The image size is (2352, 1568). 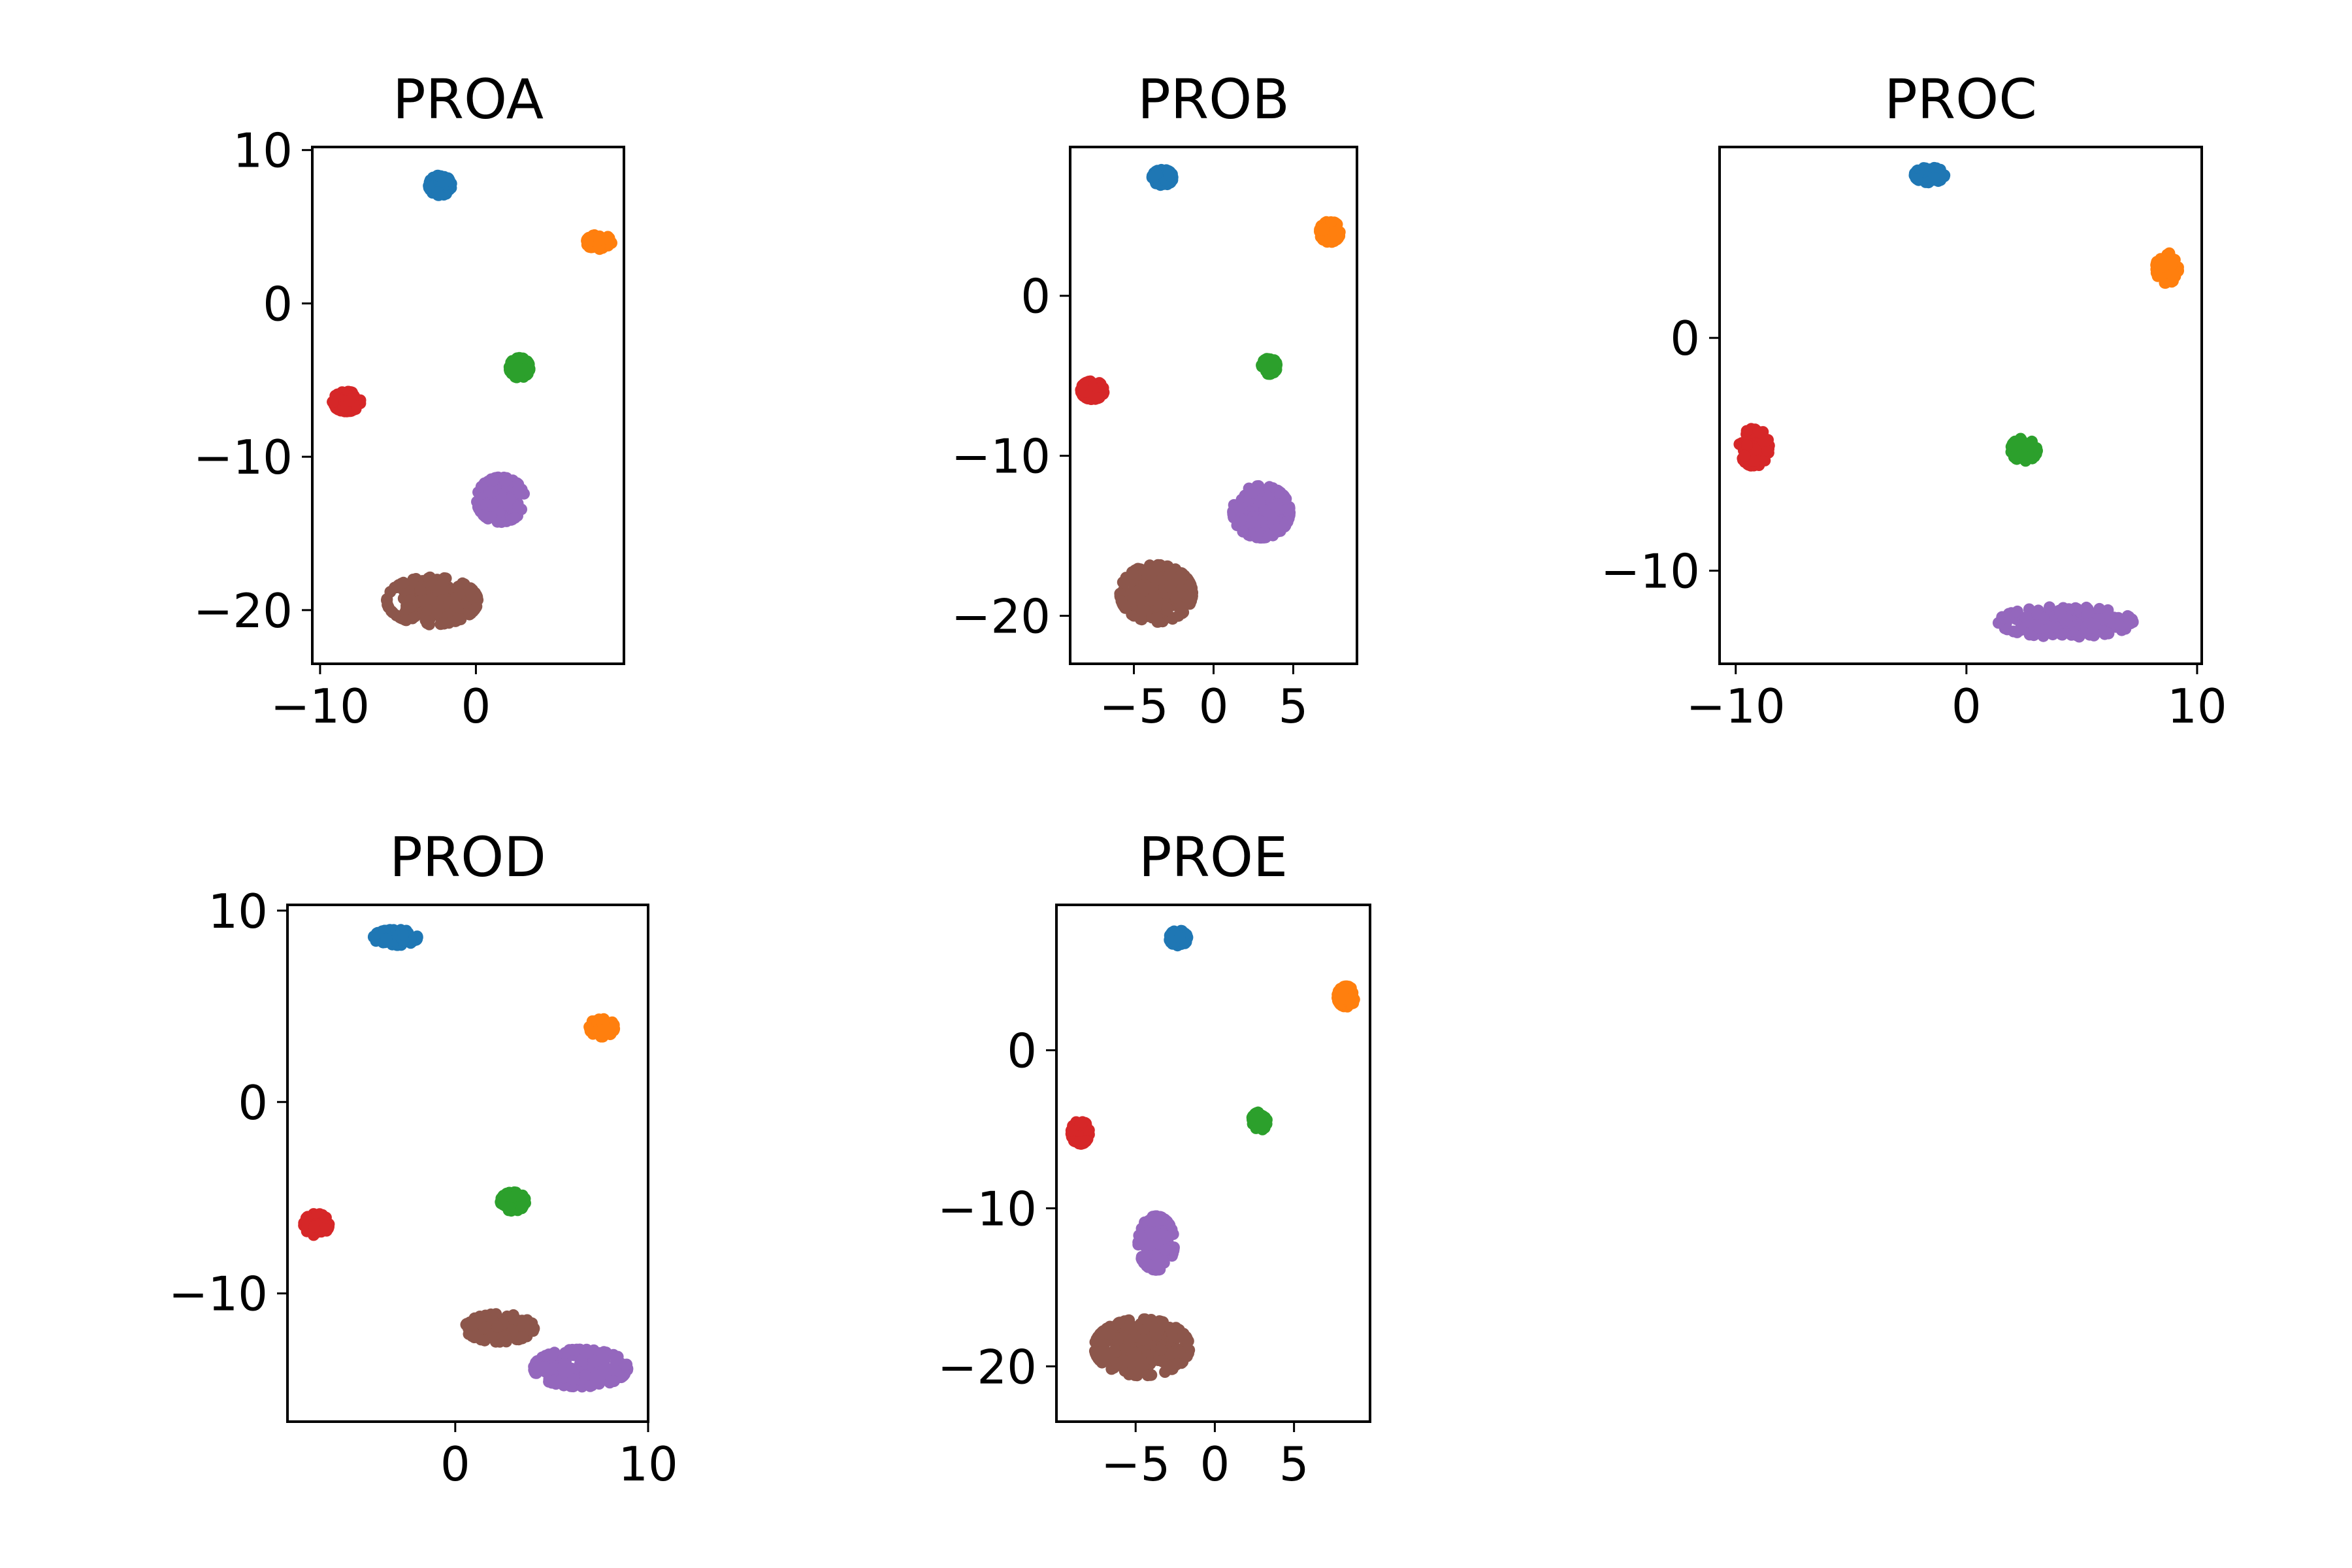 I want to click on y-tick-label: 10, so click(x=238, y=911).